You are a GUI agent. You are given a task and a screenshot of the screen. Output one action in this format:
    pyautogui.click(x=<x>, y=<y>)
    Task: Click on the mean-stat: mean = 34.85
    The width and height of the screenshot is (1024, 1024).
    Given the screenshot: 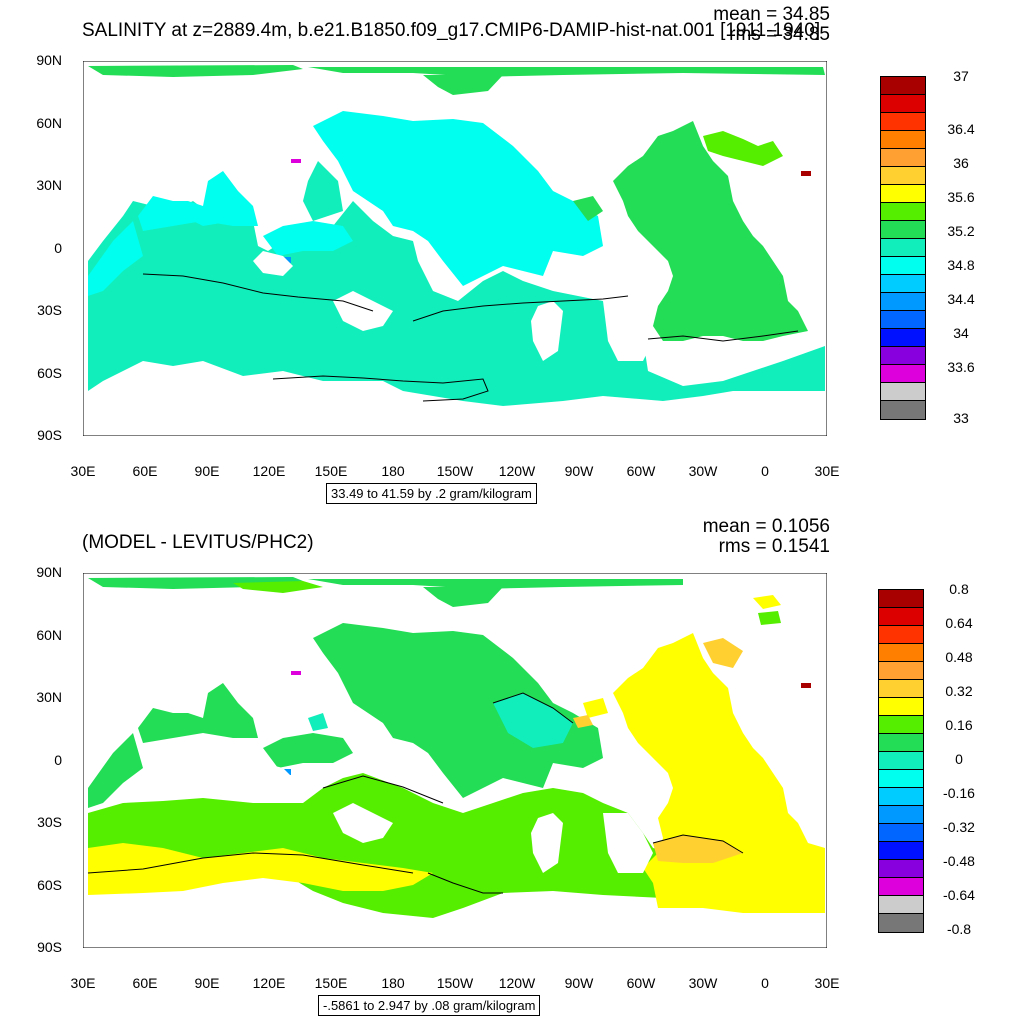 What is the action you would take?
    pyautogui.click(x=771, y=14)
    